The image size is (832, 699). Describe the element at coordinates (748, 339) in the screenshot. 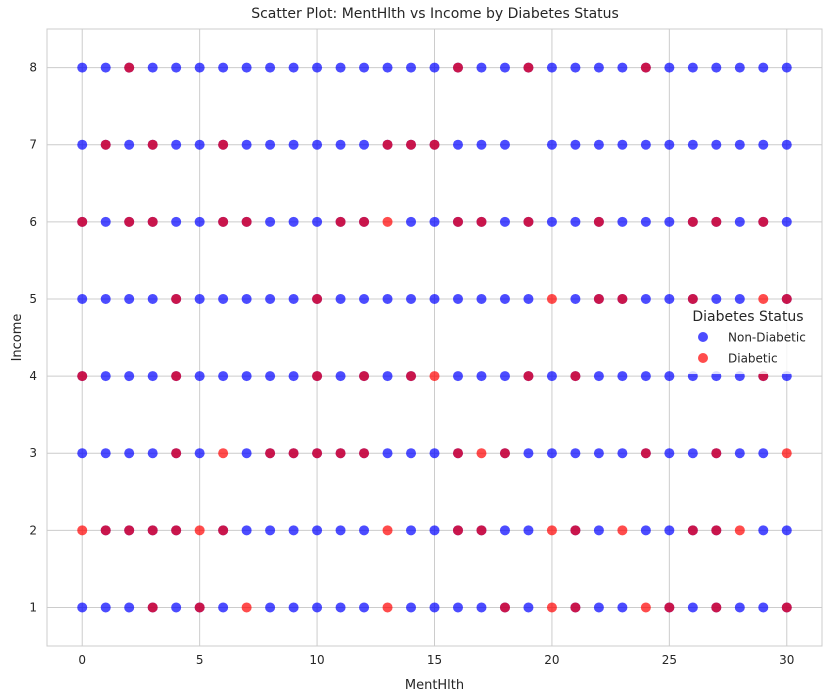

I see `legend: Diabetes Status Non-Diabetic Diabetic` at that location.